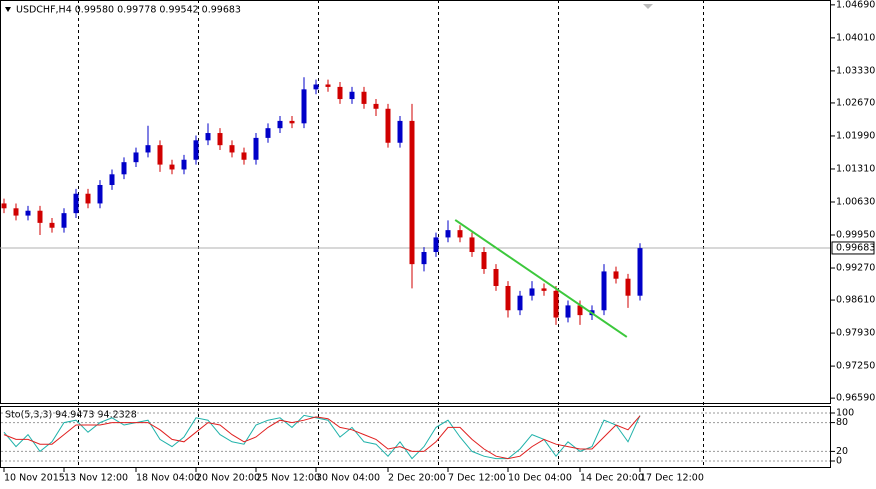  What do you see at coordinates (855, 37) in the screenshot?
I see `y-tick-label: 1.04010` at bounding box center [855, 37].